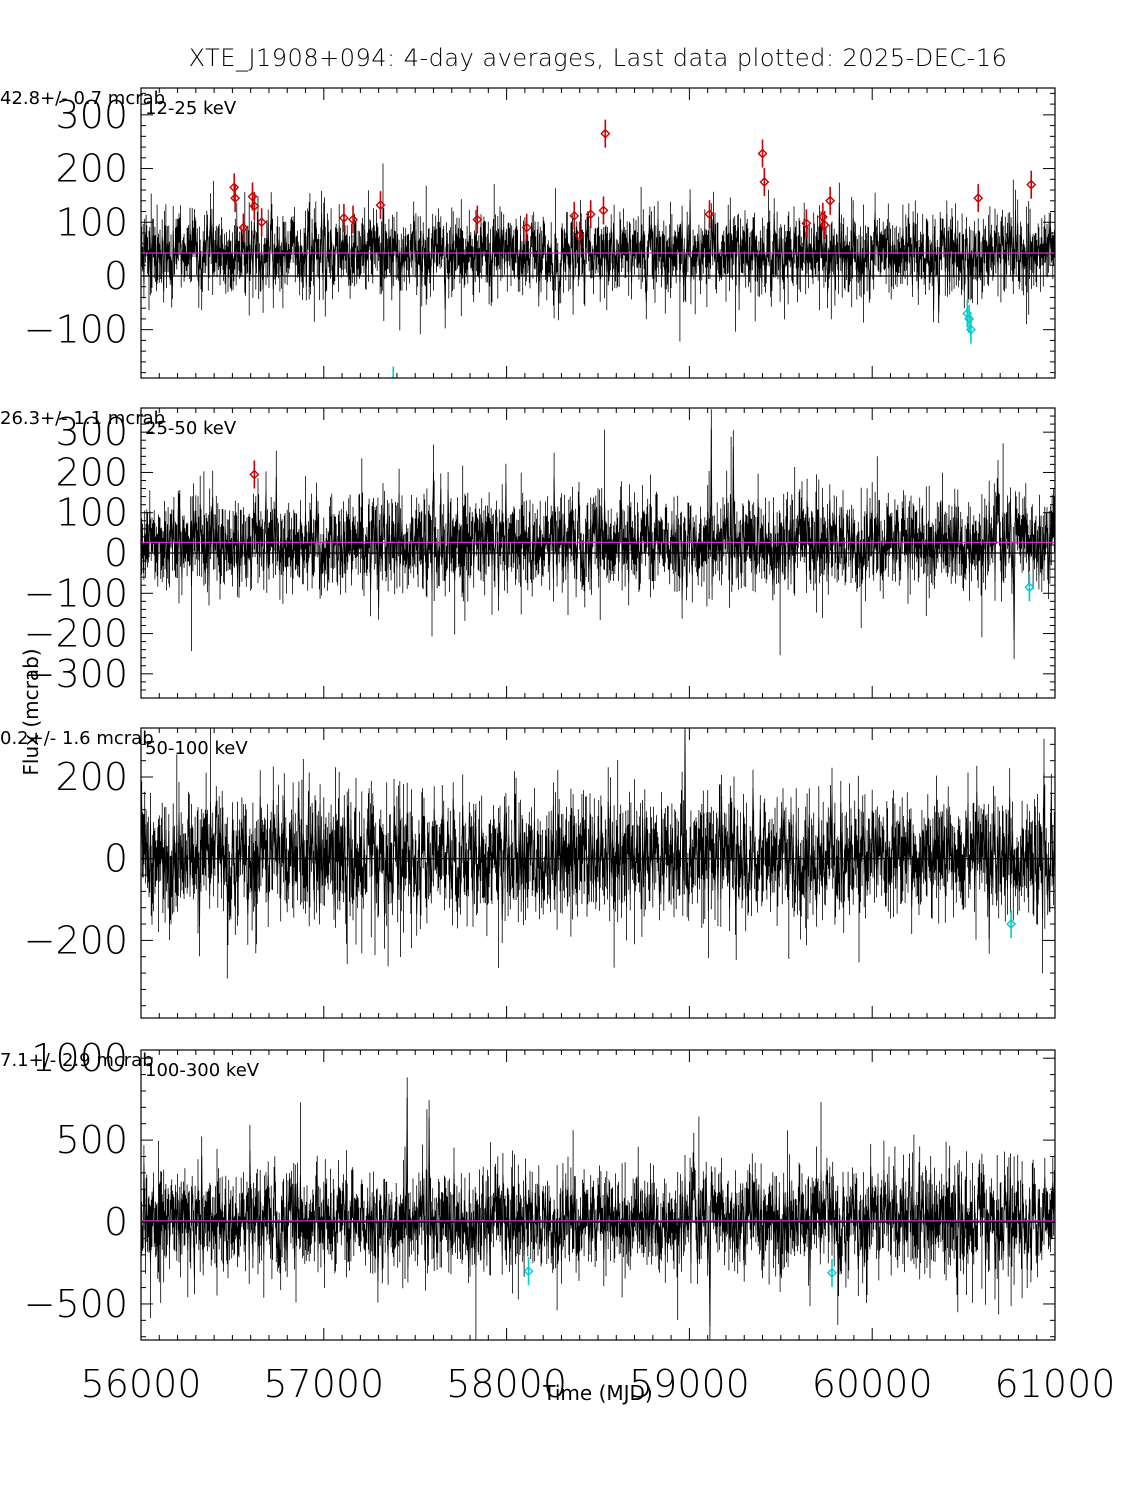 This screenshot has height=1500, width=1125. I want to click on mean-label: 42.8+/- 0.7 mcrab, so click(82, 98).